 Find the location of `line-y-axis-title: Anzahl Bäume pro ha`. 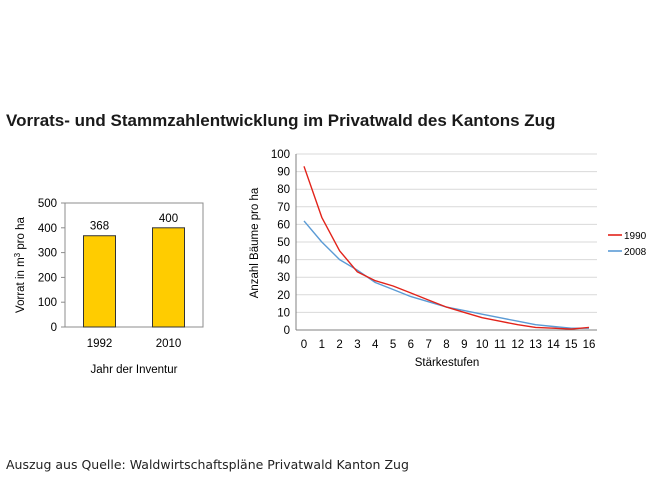

line-y-axis-title: Anzahl Bäume pro ha is located at coordinates (255, 242).